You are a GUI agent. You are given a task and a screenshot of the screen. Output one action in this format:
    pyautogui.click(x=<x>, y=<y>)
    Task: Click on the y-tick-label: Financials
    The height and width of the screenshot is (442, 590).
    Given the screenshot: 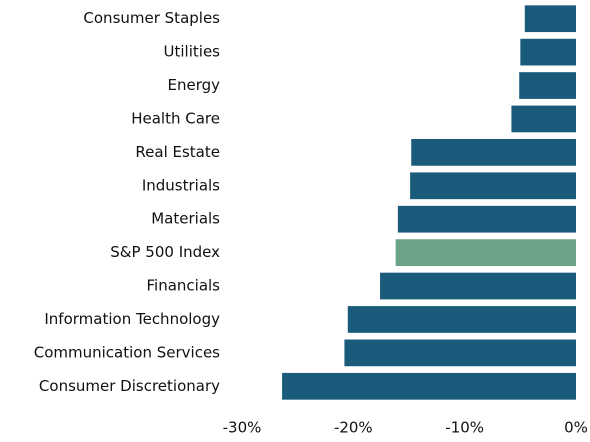 What is the action you would take?
    pyautogui.click(x=184, y=286)
    